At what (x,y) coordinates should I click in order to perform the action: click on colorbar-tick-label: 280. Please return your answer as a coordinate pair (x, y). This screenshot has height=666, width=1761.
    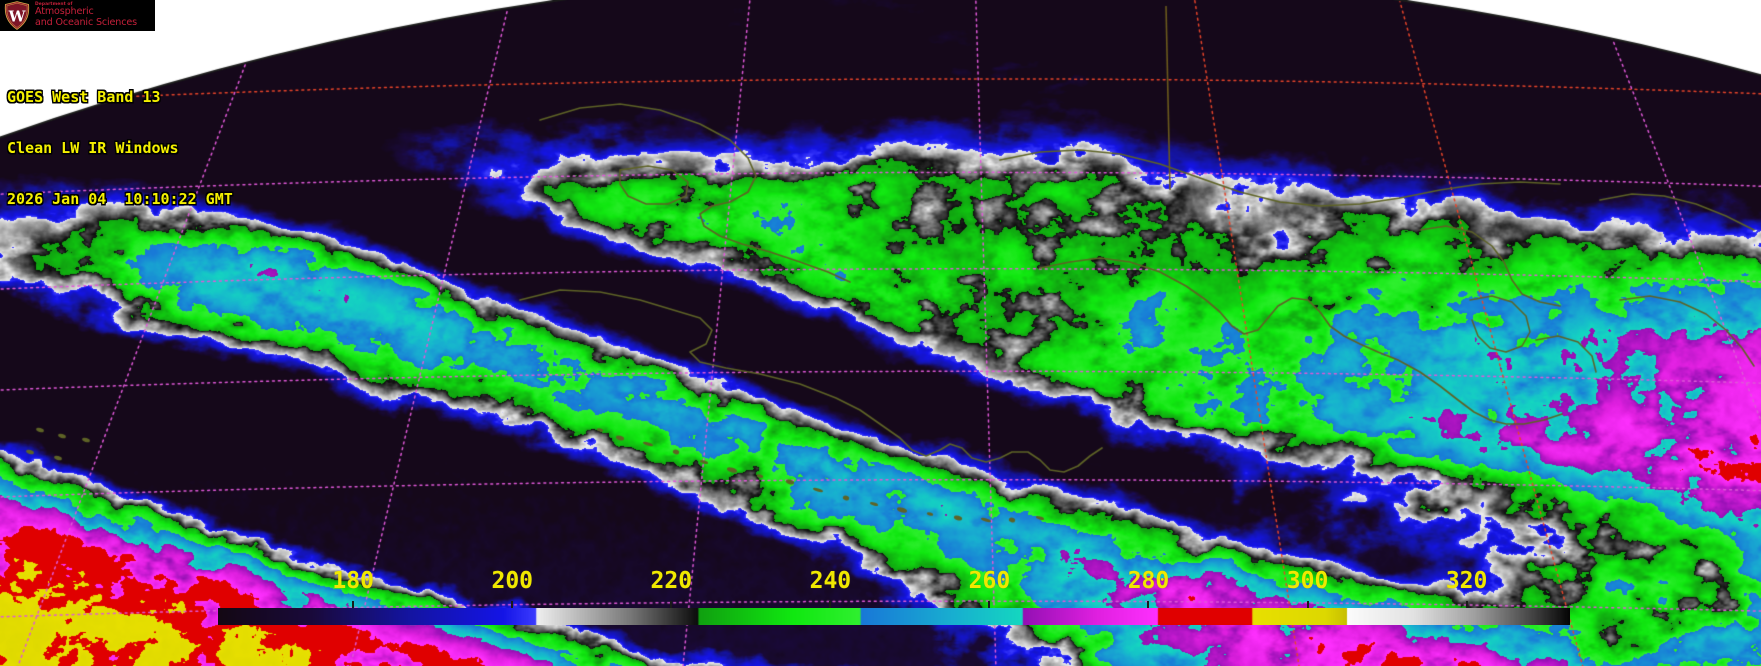
    Looking at the image, I should click on (1148, 581).